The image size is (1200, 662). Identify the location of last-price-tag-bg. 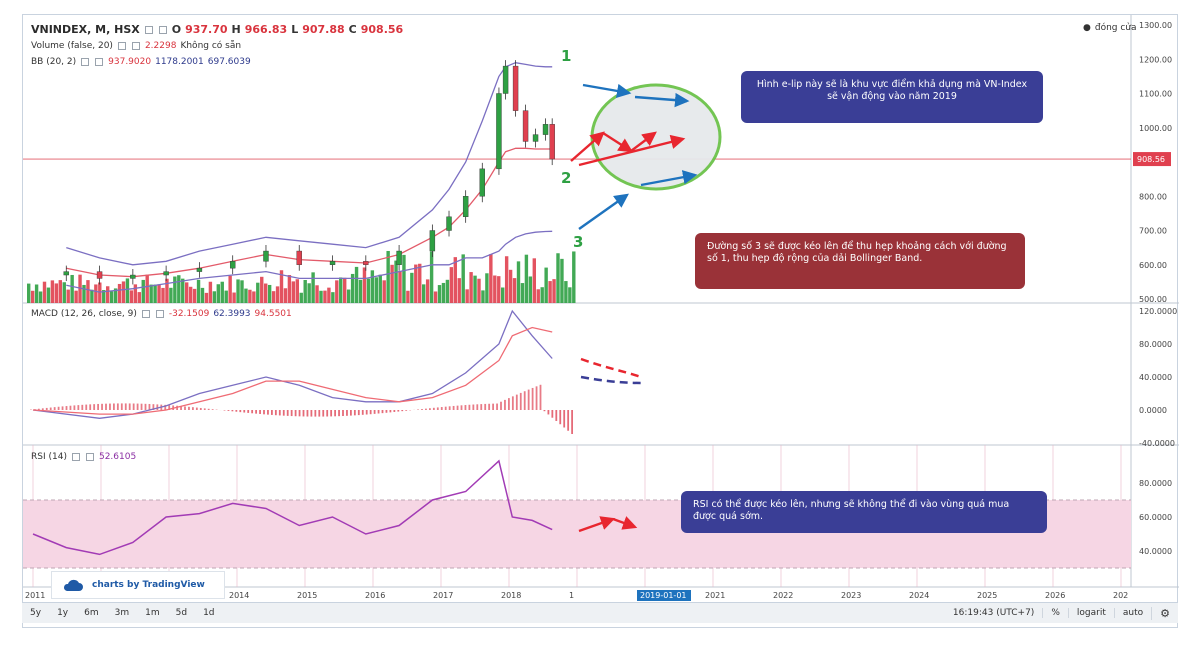
(1152, 159).